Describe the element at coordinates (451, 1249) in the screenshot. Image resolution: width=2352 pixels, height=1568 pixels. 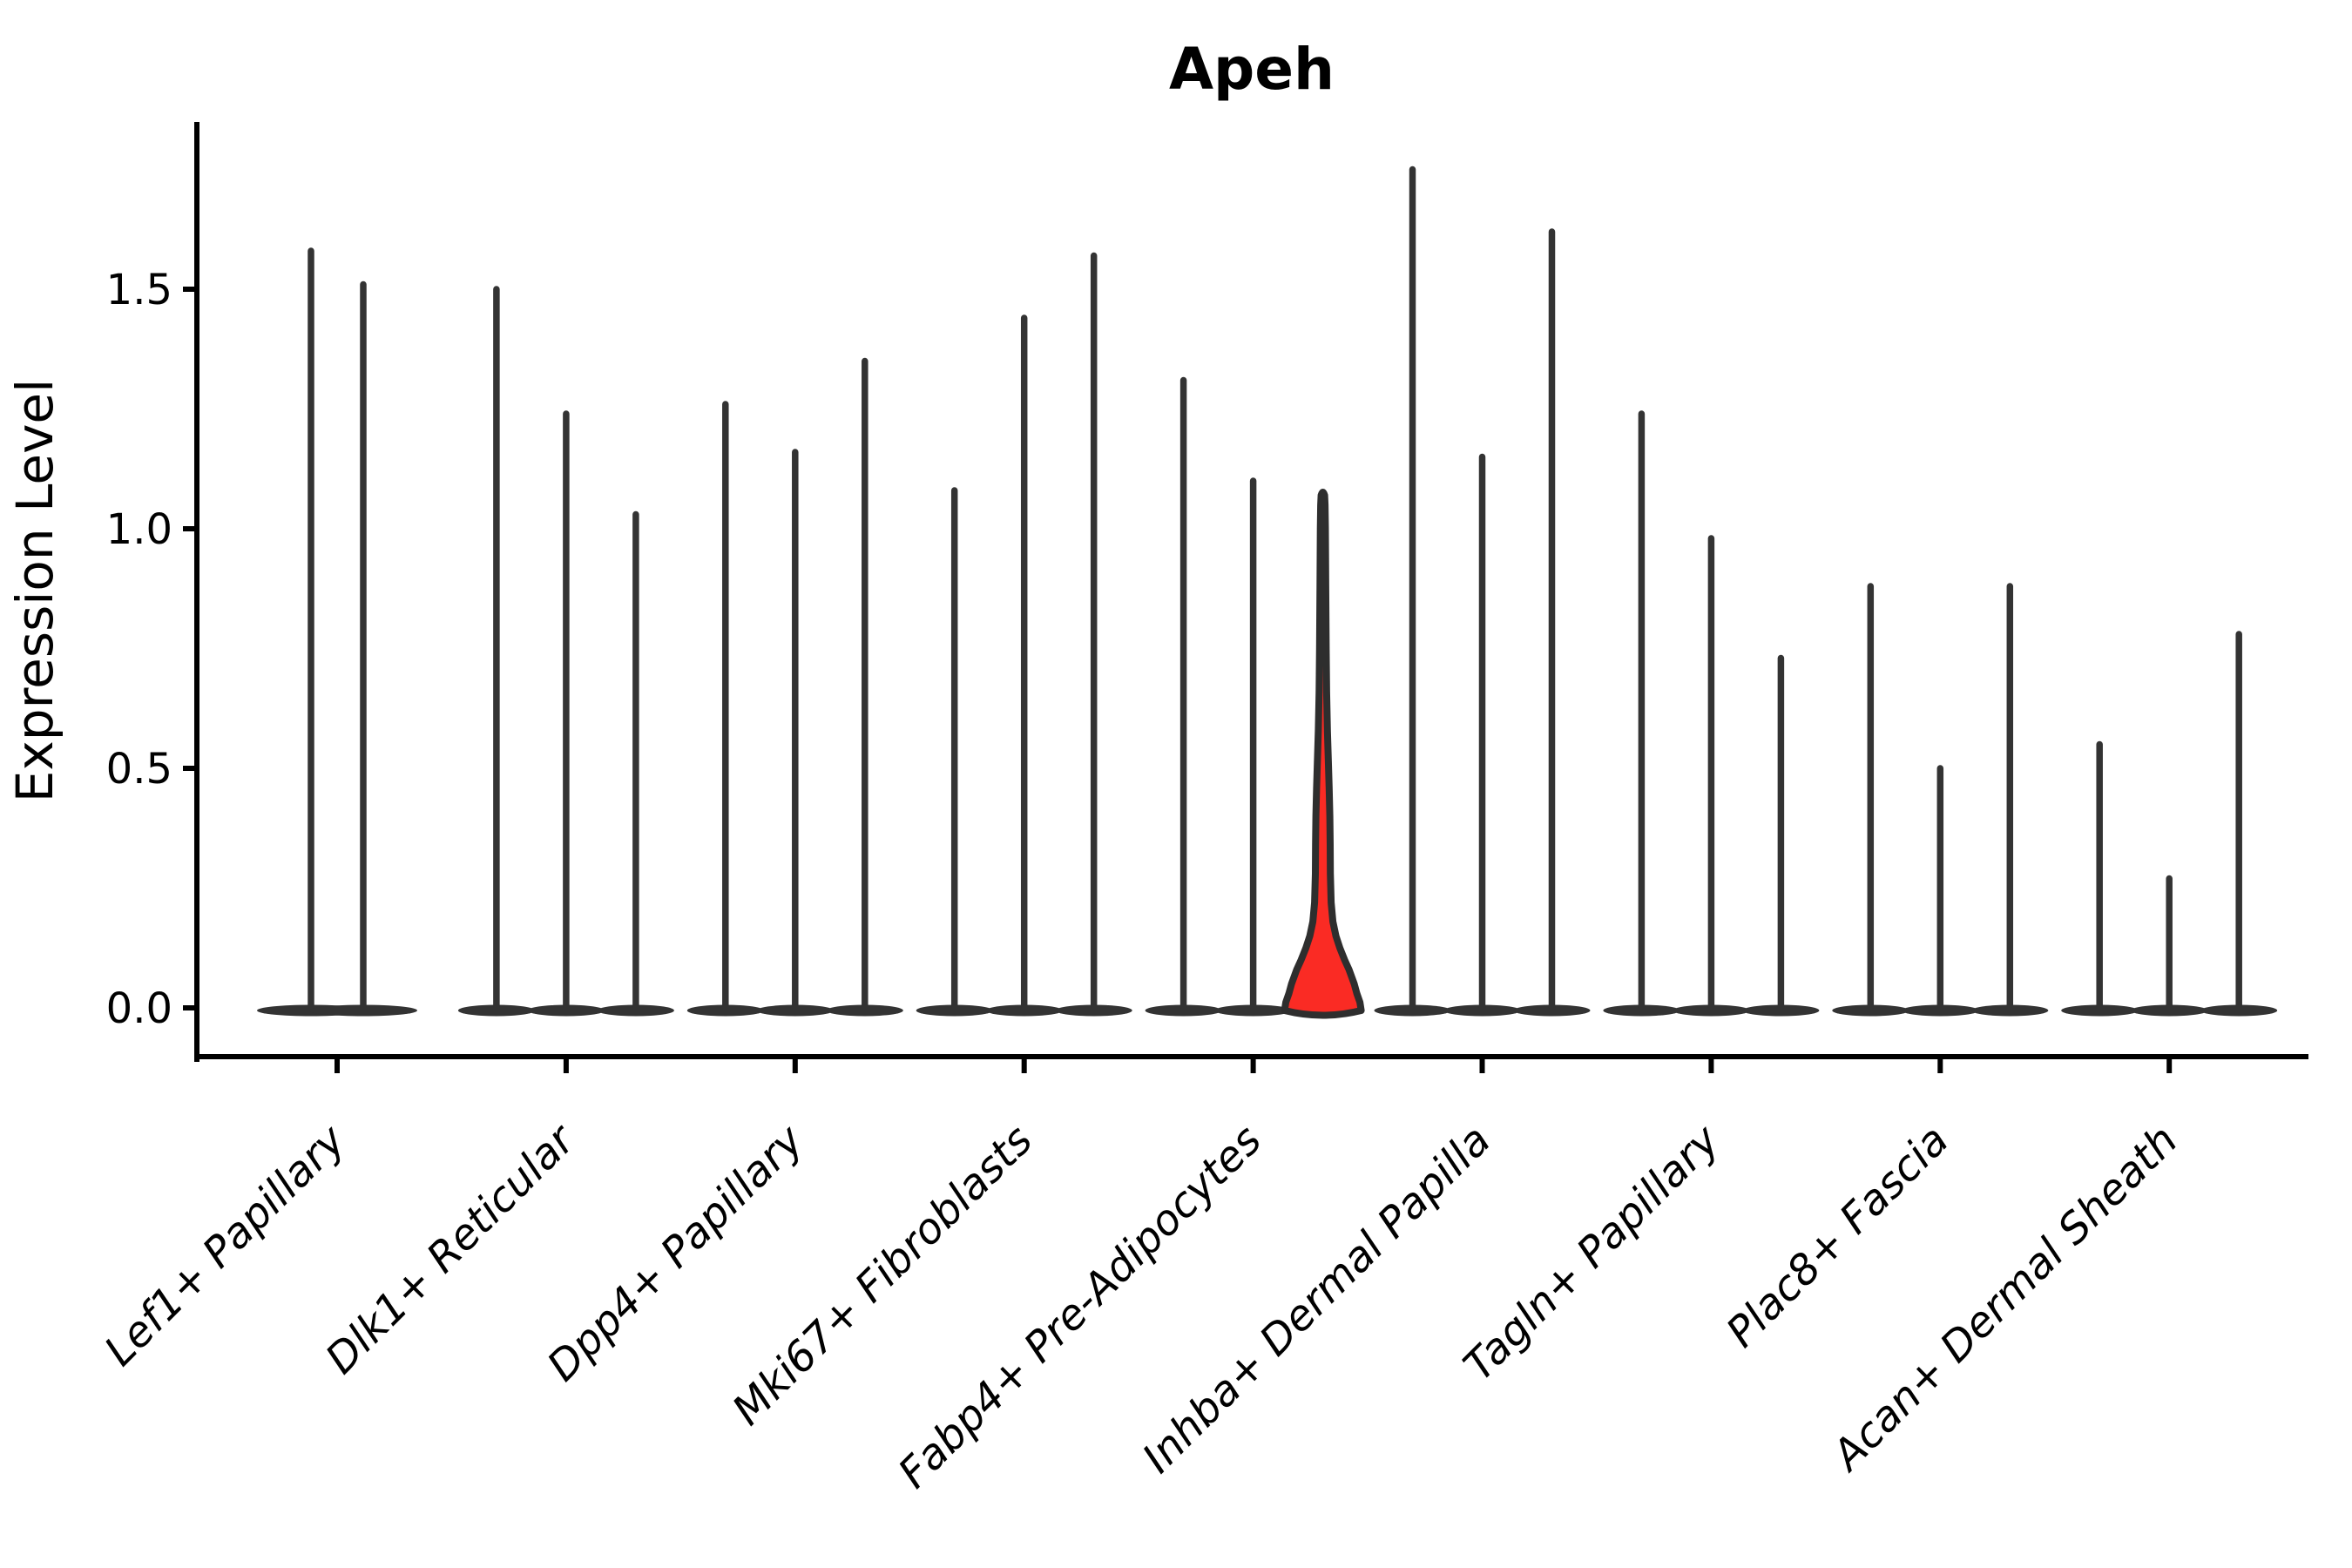
I see `x-tick-label: Dlk1+ Reticular` at that location.